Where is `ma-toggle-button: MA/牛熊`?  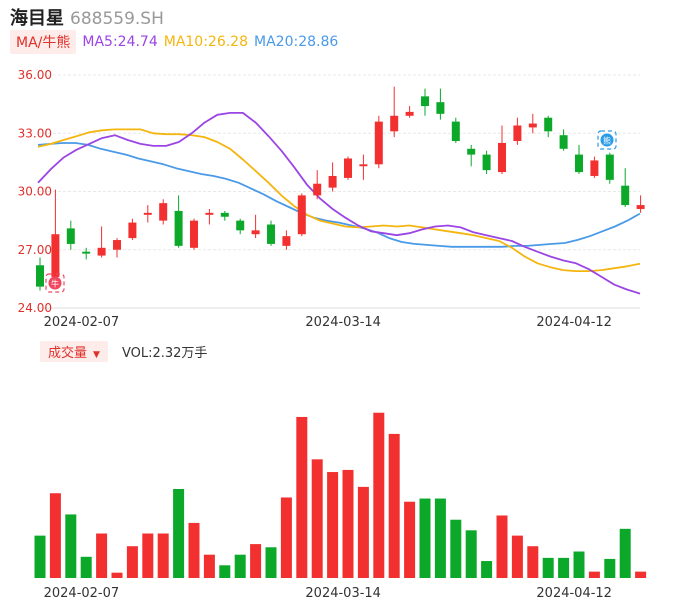
ma-toggle-button: MA/牛熊 is located at coordinates (43, 42).